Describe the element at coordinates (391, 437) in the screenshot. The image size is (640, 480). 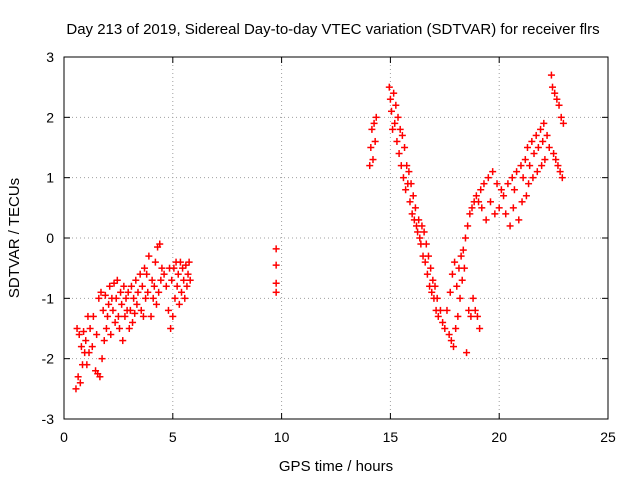
I see `x-tick-label: 15` at that location.